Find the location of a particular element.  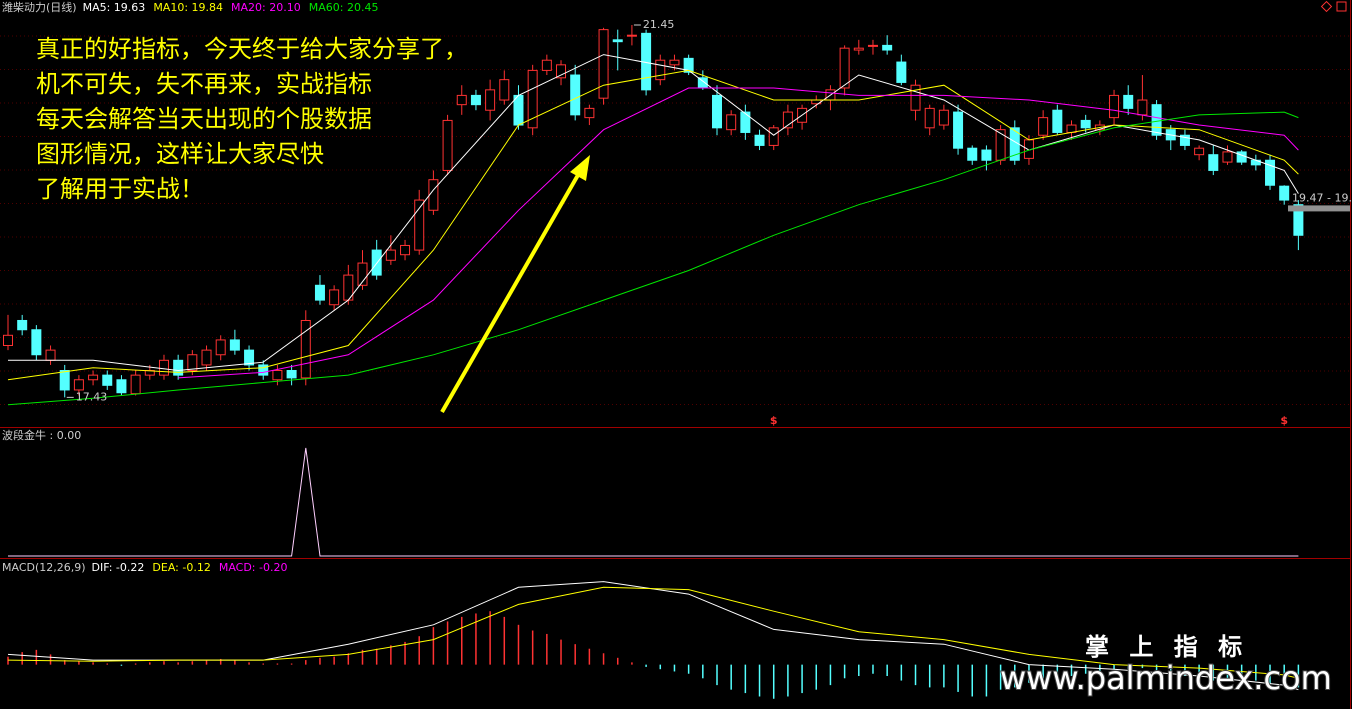

legend-entry: MA5: 19.63 is located at coordinates (114, 7).